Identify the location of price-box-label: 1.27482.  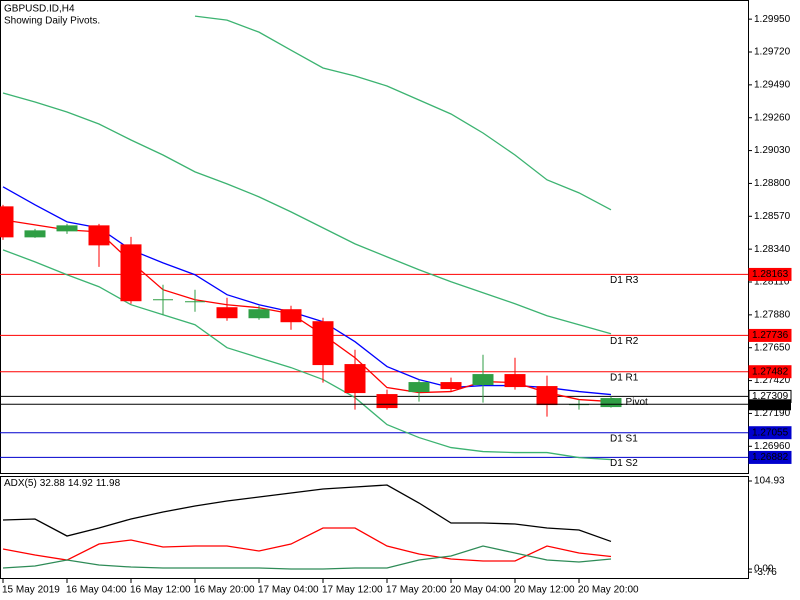
(770, 371).